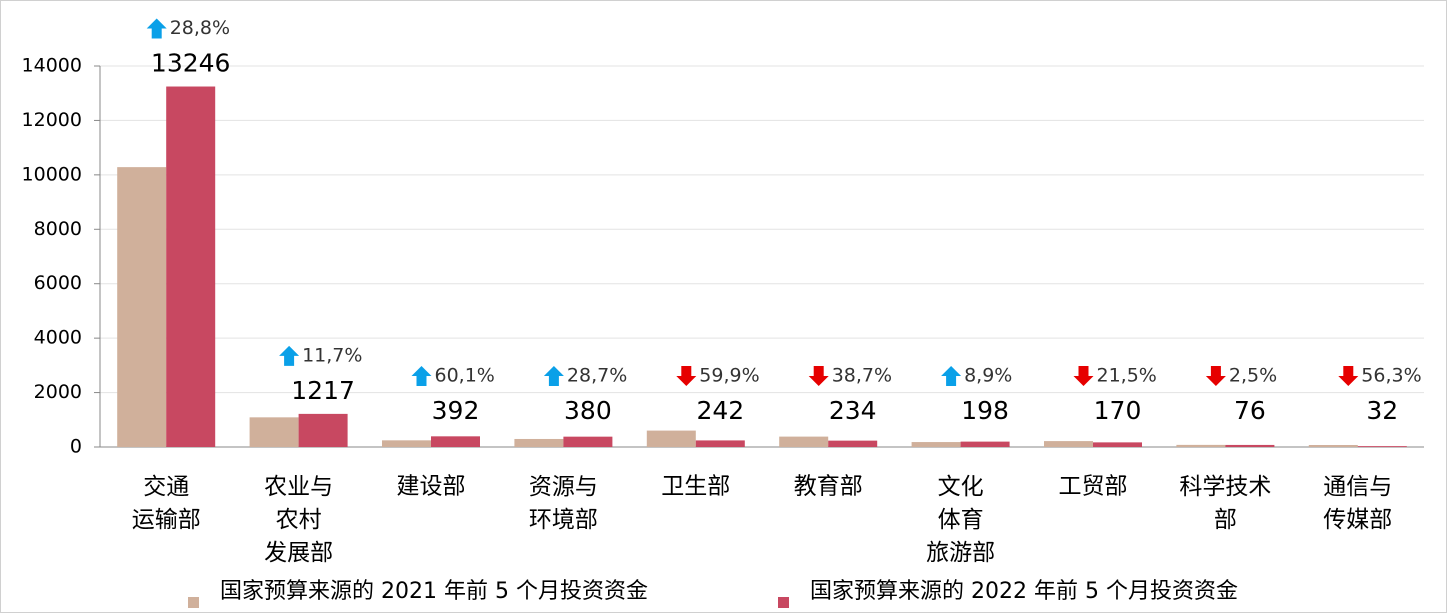 The width and height of the screenshot is (1447, 613). I want to click on data-label: 170, so click(1118, 410).